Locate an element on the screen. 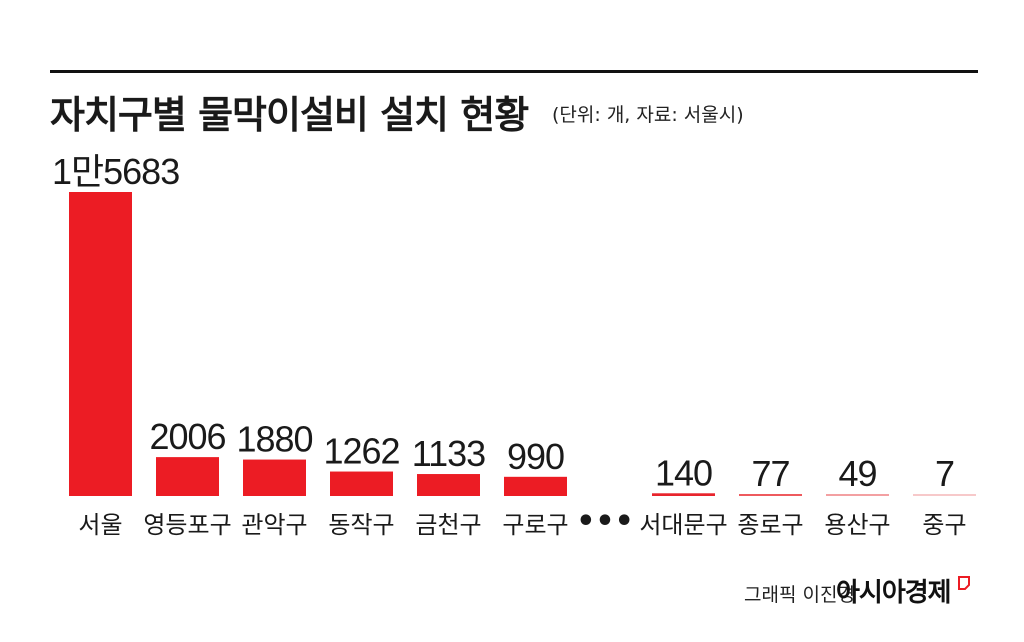 The image size is (1024, 642). top-rule is located at coordinates (514, 71).